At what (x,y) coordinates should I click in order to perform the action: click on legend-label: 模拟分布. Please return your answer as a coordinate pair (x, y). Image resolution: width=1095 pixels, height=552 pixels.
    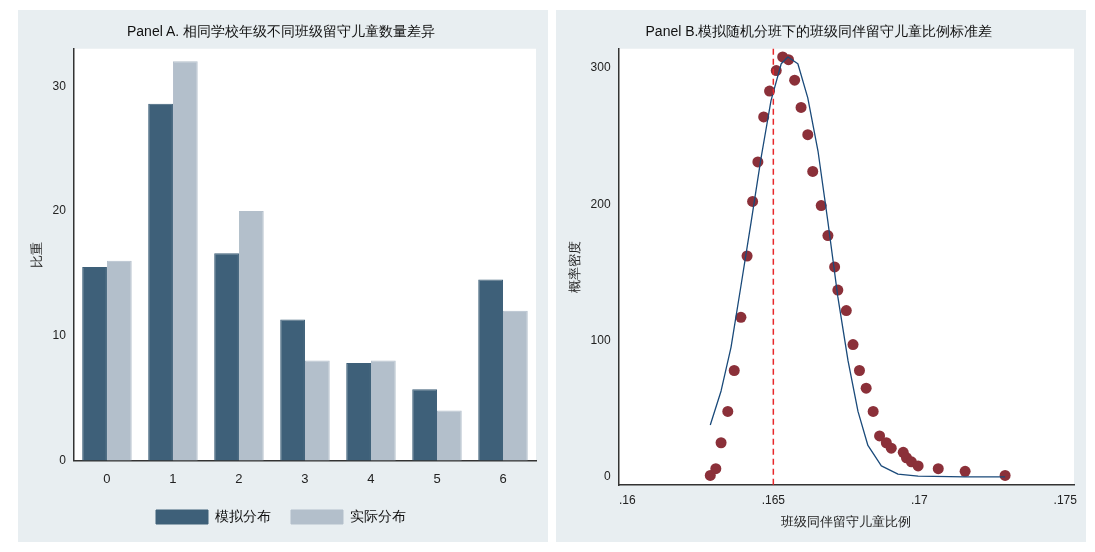
    Looking at the image, I should click on (243, 515).